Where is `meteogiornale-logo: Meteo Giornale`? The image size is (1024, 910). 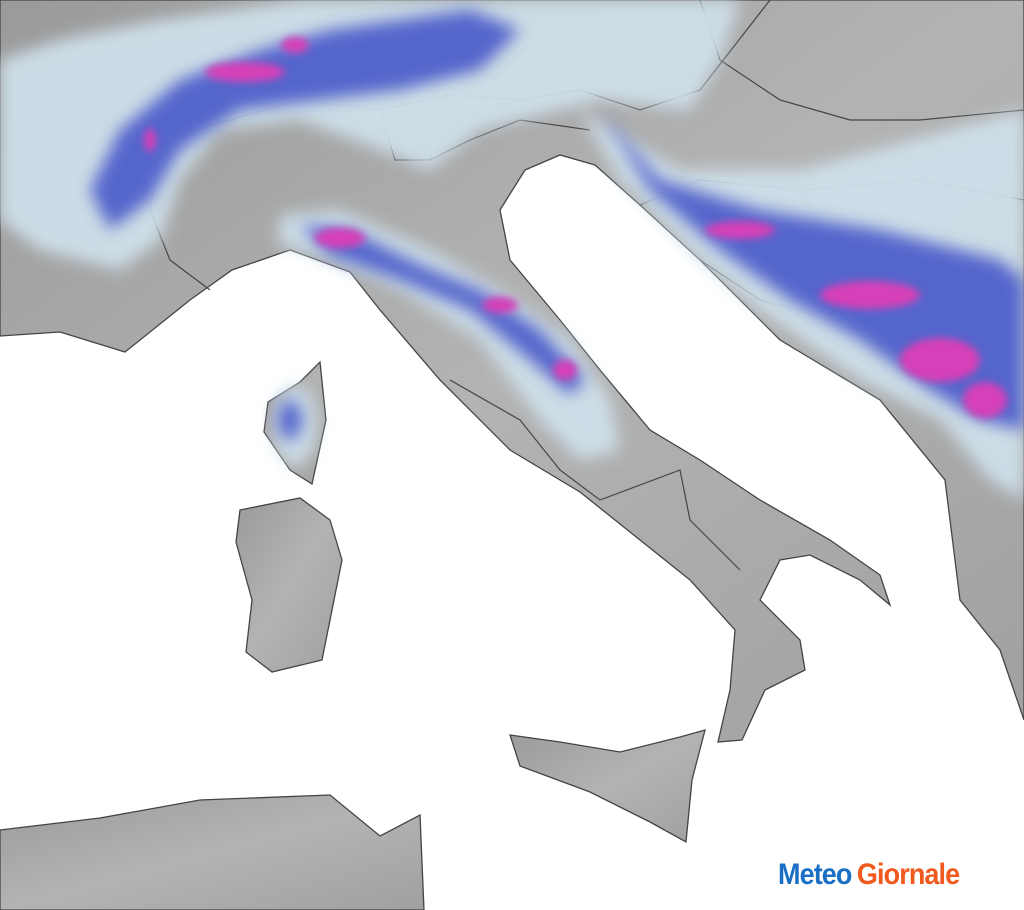 meteogiornale-logo: Meteo Giornale is located at coordinates (869, 875).